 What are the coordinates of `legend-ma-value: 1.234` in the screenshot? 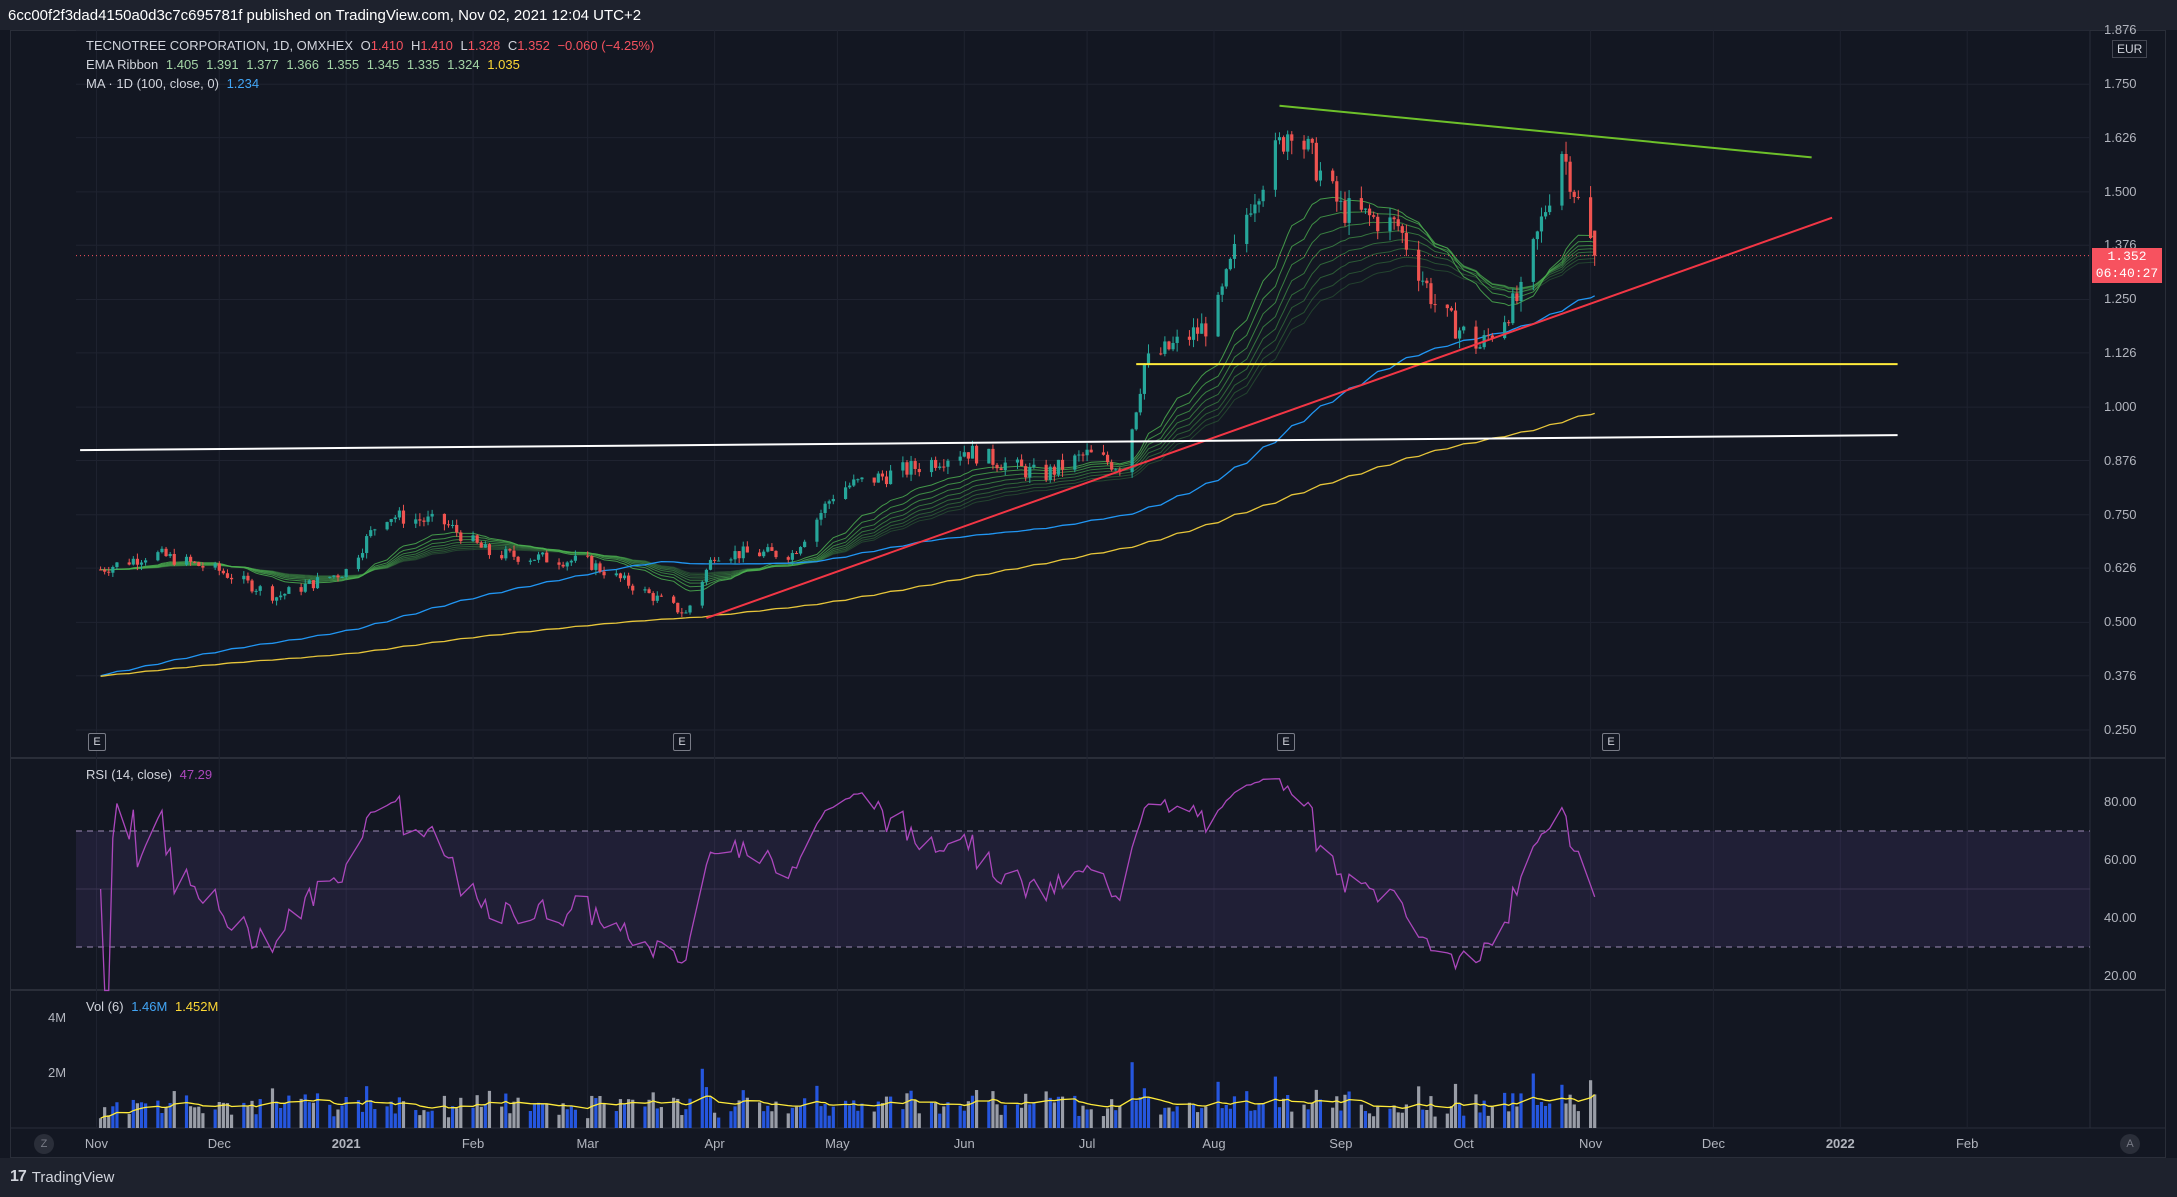 It's located at (243, 83).